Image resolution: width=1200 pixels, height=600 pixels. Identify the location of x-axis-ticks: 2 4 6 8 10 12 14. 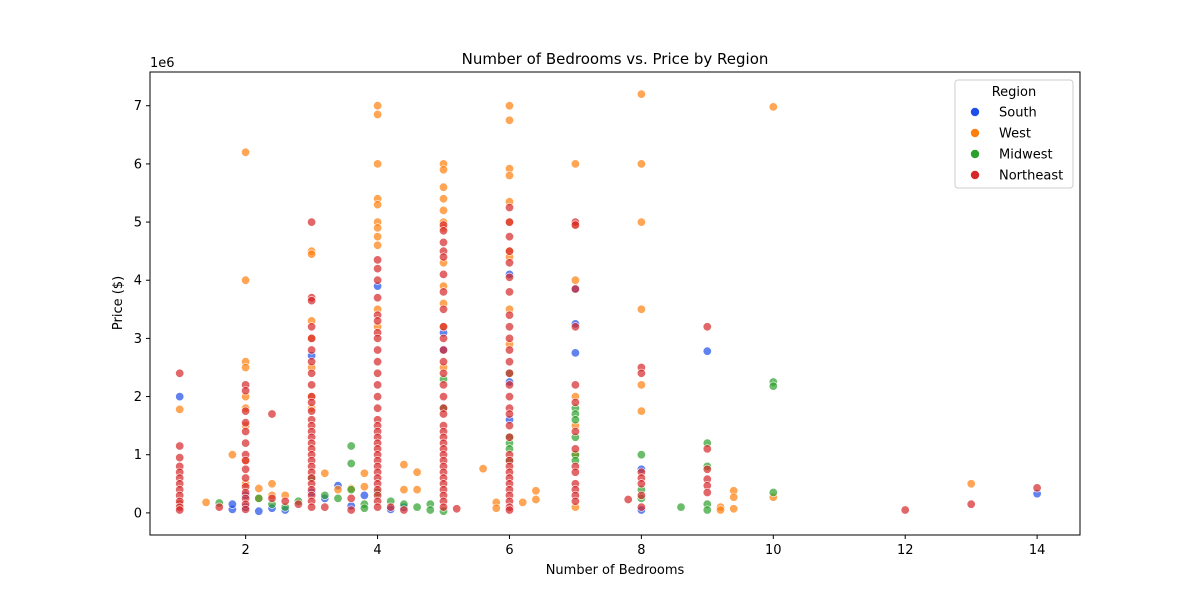
(643, 546).